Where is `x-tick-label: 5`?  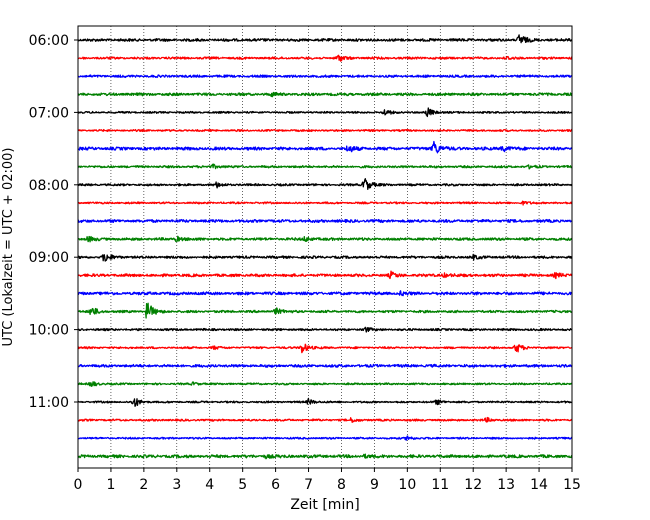
x-tick-label: 5 is located at coordinates (242, 485).